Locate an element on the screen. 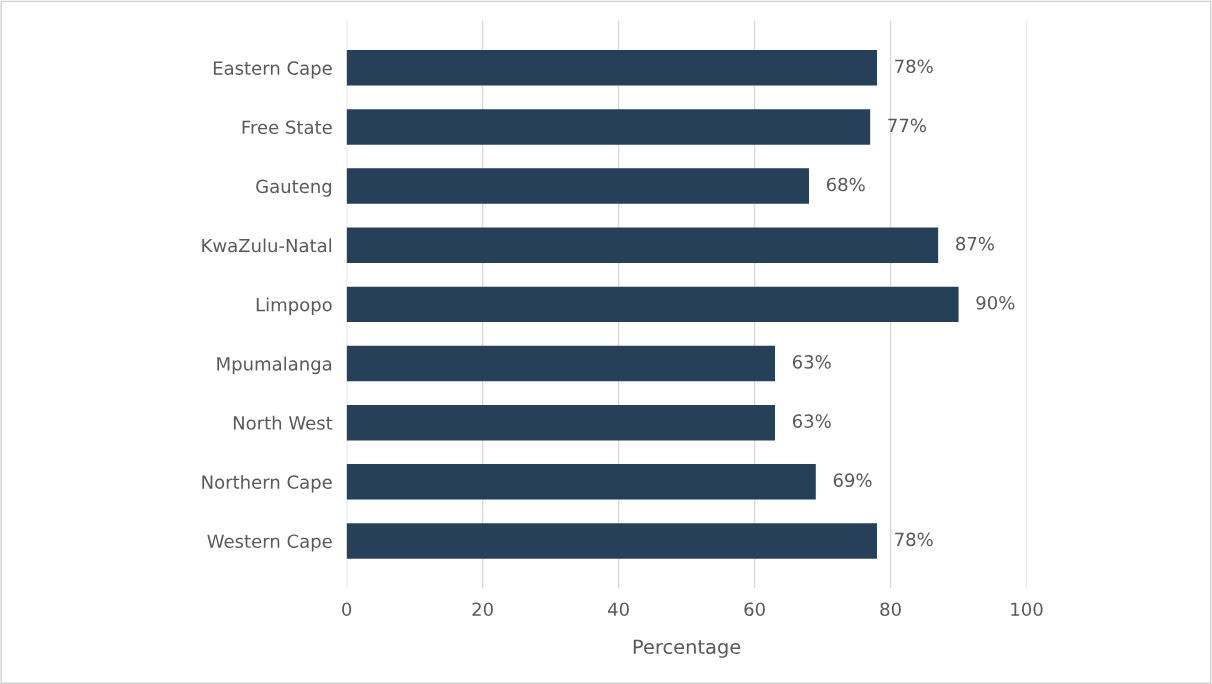  data-label: 90% is located at coordinates (995, 302).